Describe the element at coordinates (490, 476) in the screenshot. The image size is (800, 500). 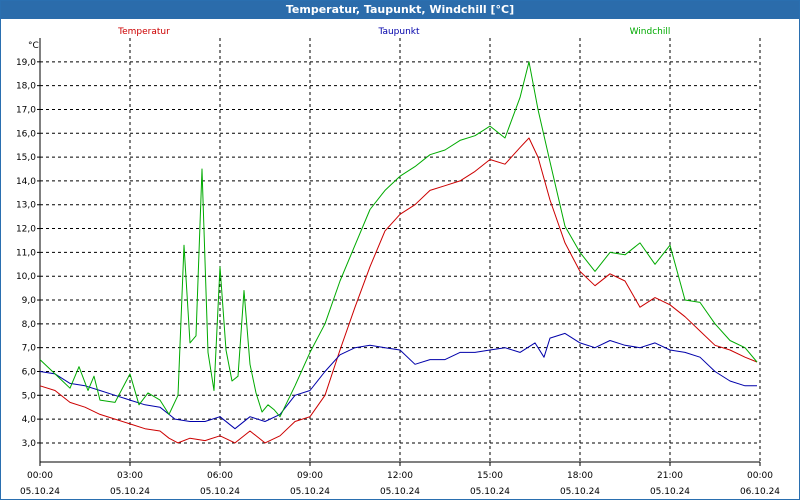
I see `x-tick-time-label: 15:00` at that location.